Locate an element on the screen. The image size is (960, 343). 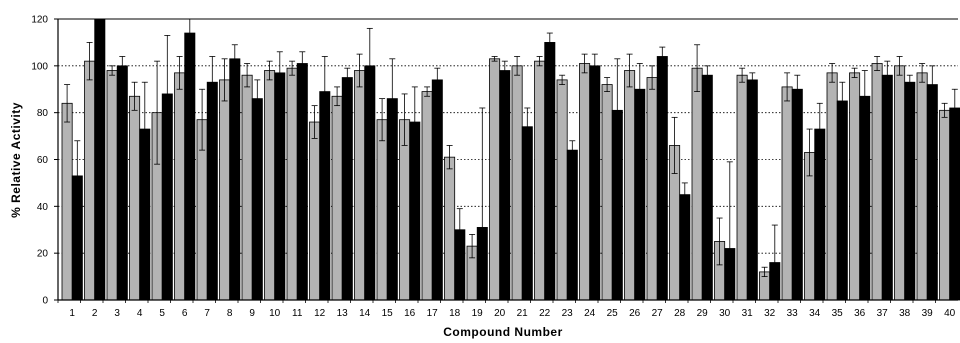
x-tick-label: 36 is located at coordinates (860, 313).